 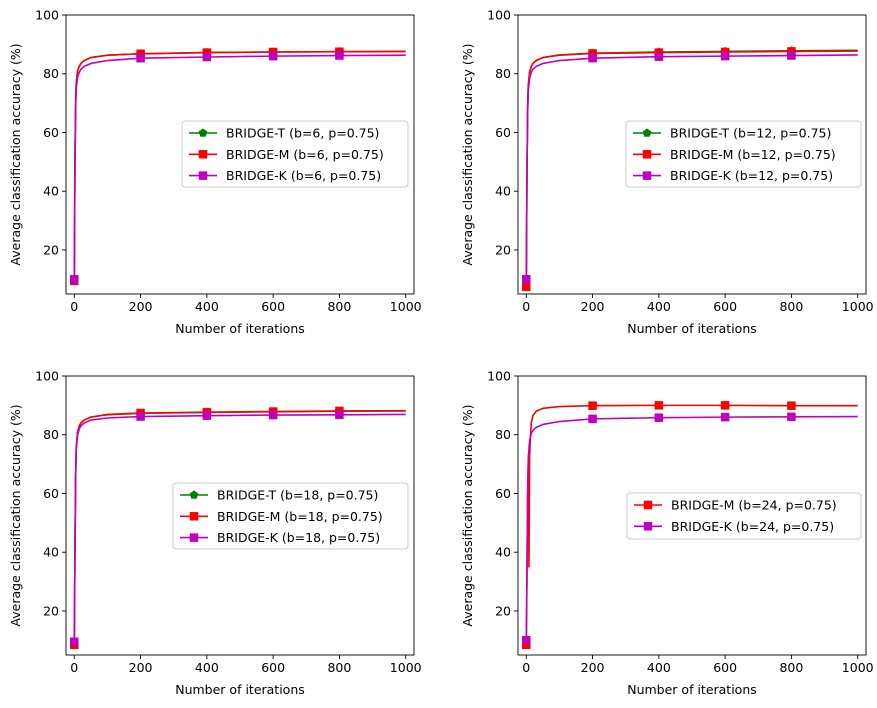 I want to click on legend-item-1: BRIDGE-M (b=24, p=0.75), so click(x=735, y=505).